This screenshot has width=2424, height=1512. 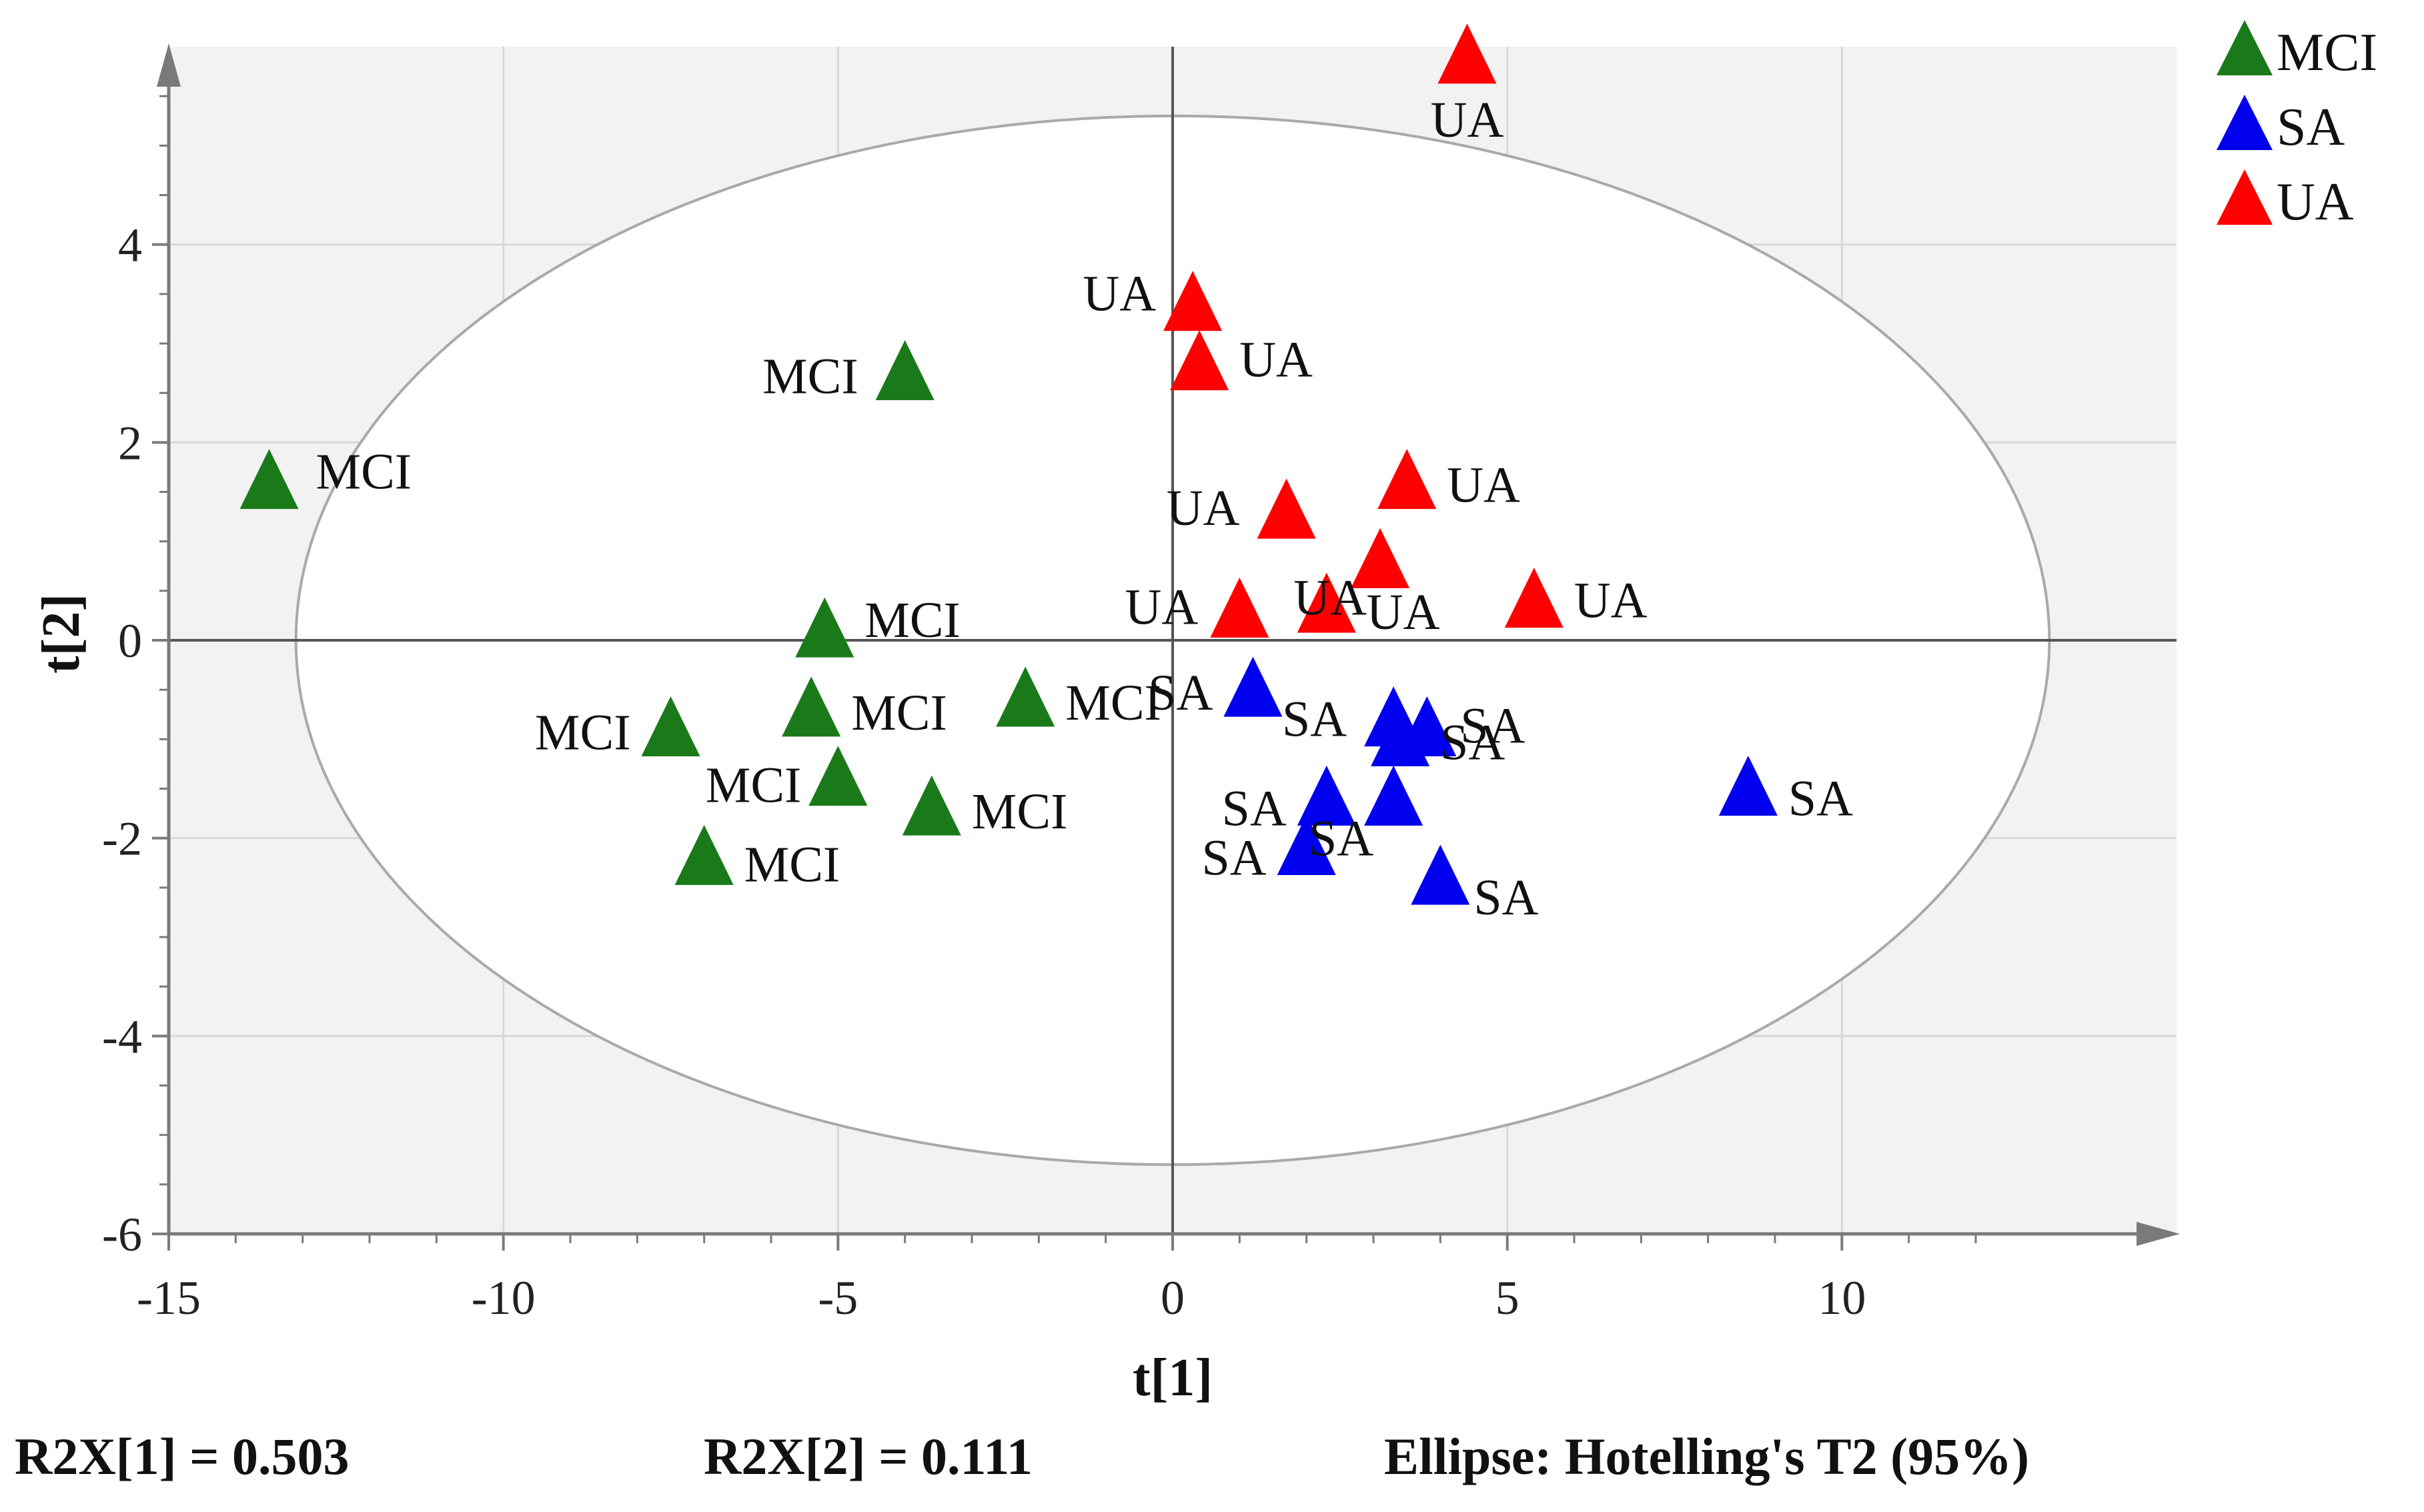 I want to click on y-tick-label-0: -6, so click(x=122, y=1234).